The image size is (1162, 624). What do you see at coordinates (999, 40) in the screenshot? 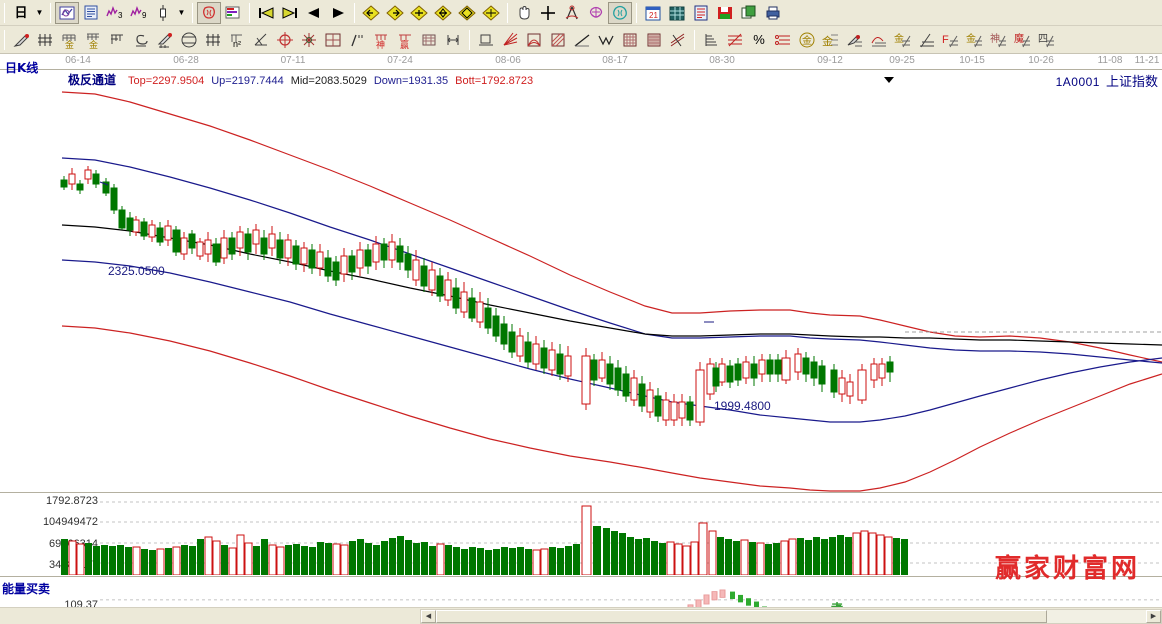
I see `shen-slope-tool: 神` at bounding box center [999, 40].